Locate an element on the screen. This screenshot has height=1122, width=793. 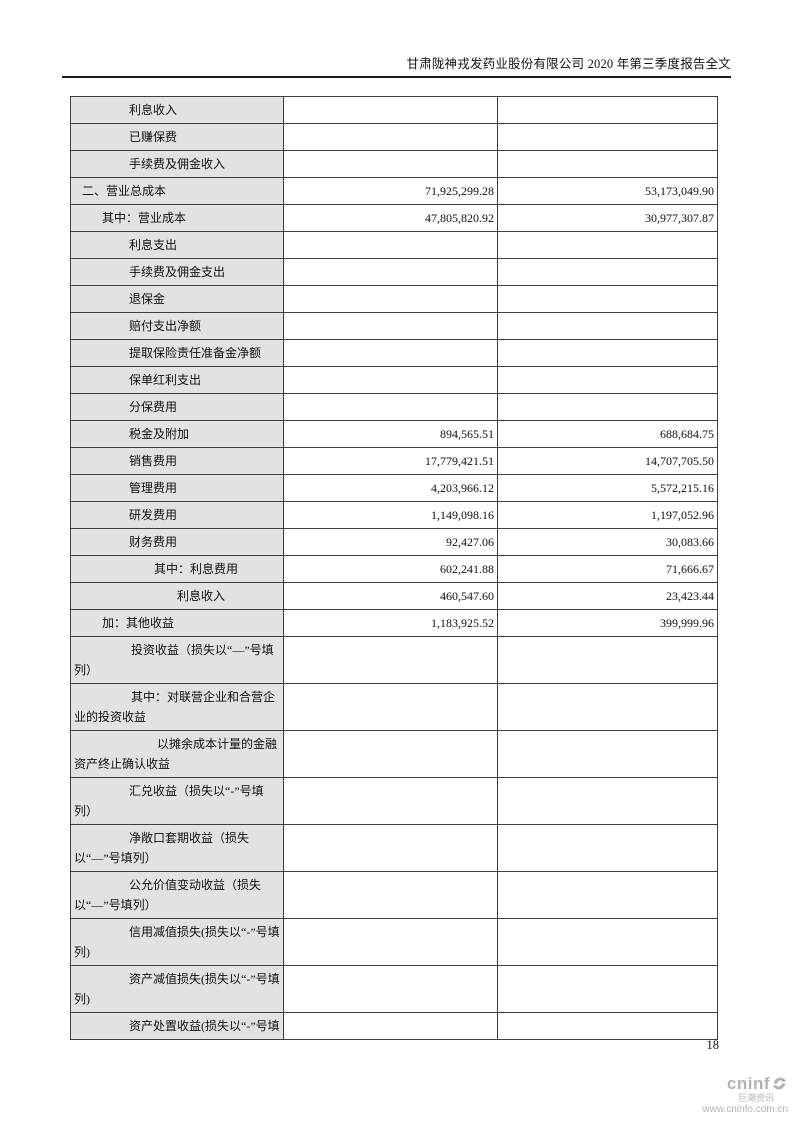
table-row: 其中：利息费用 602,241.88 71,666.67 is located at coordinates (394, 569).